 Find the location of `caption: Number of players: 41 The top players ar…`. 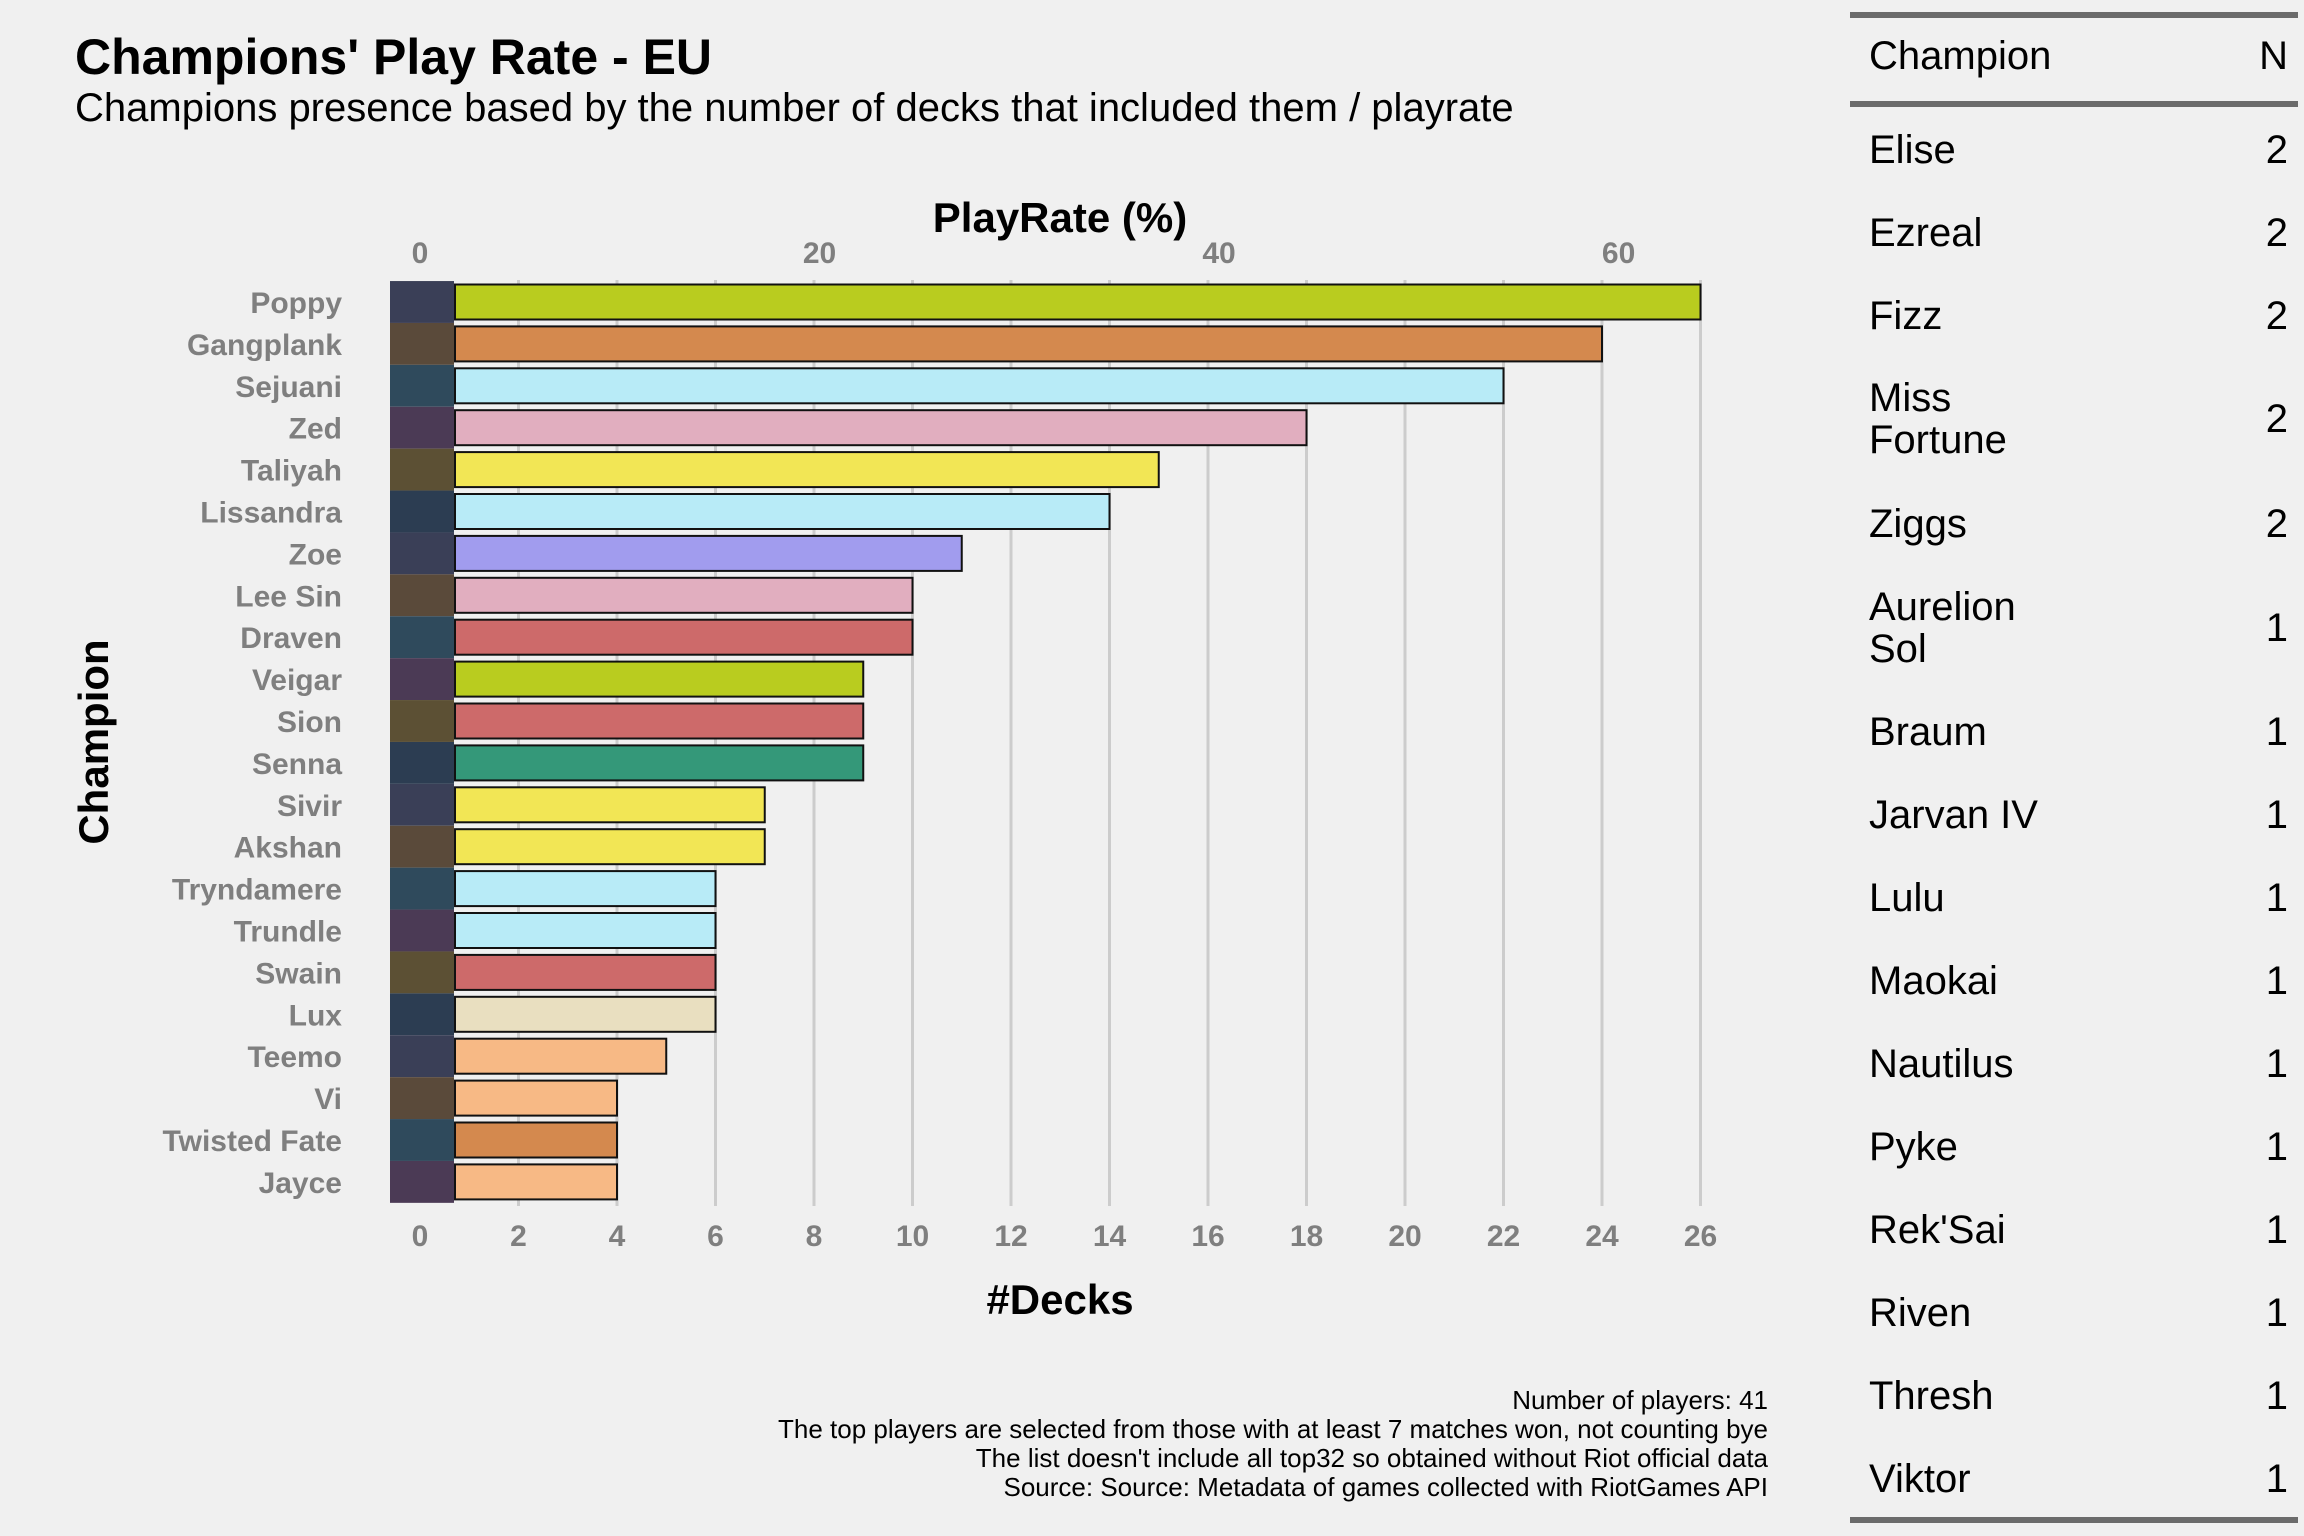

caption: Number of players: 41 The top players ar… is located at coordinates (1273, 1444).